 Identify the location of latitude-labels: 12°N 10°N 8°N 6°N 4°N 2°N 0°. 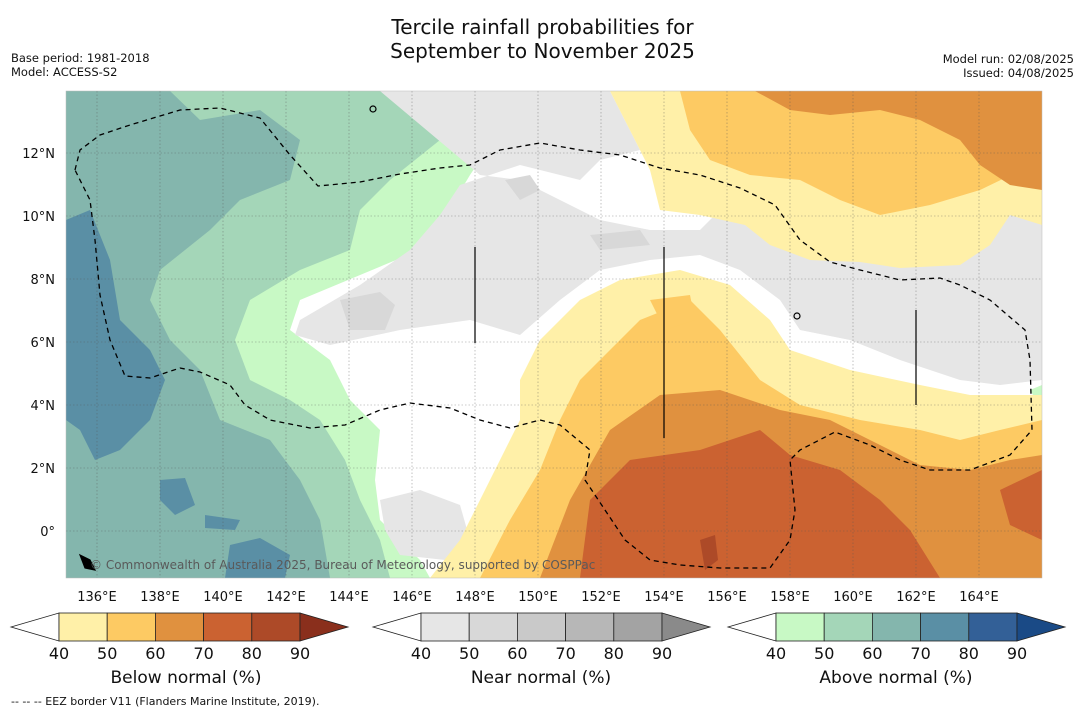
(38, 343).